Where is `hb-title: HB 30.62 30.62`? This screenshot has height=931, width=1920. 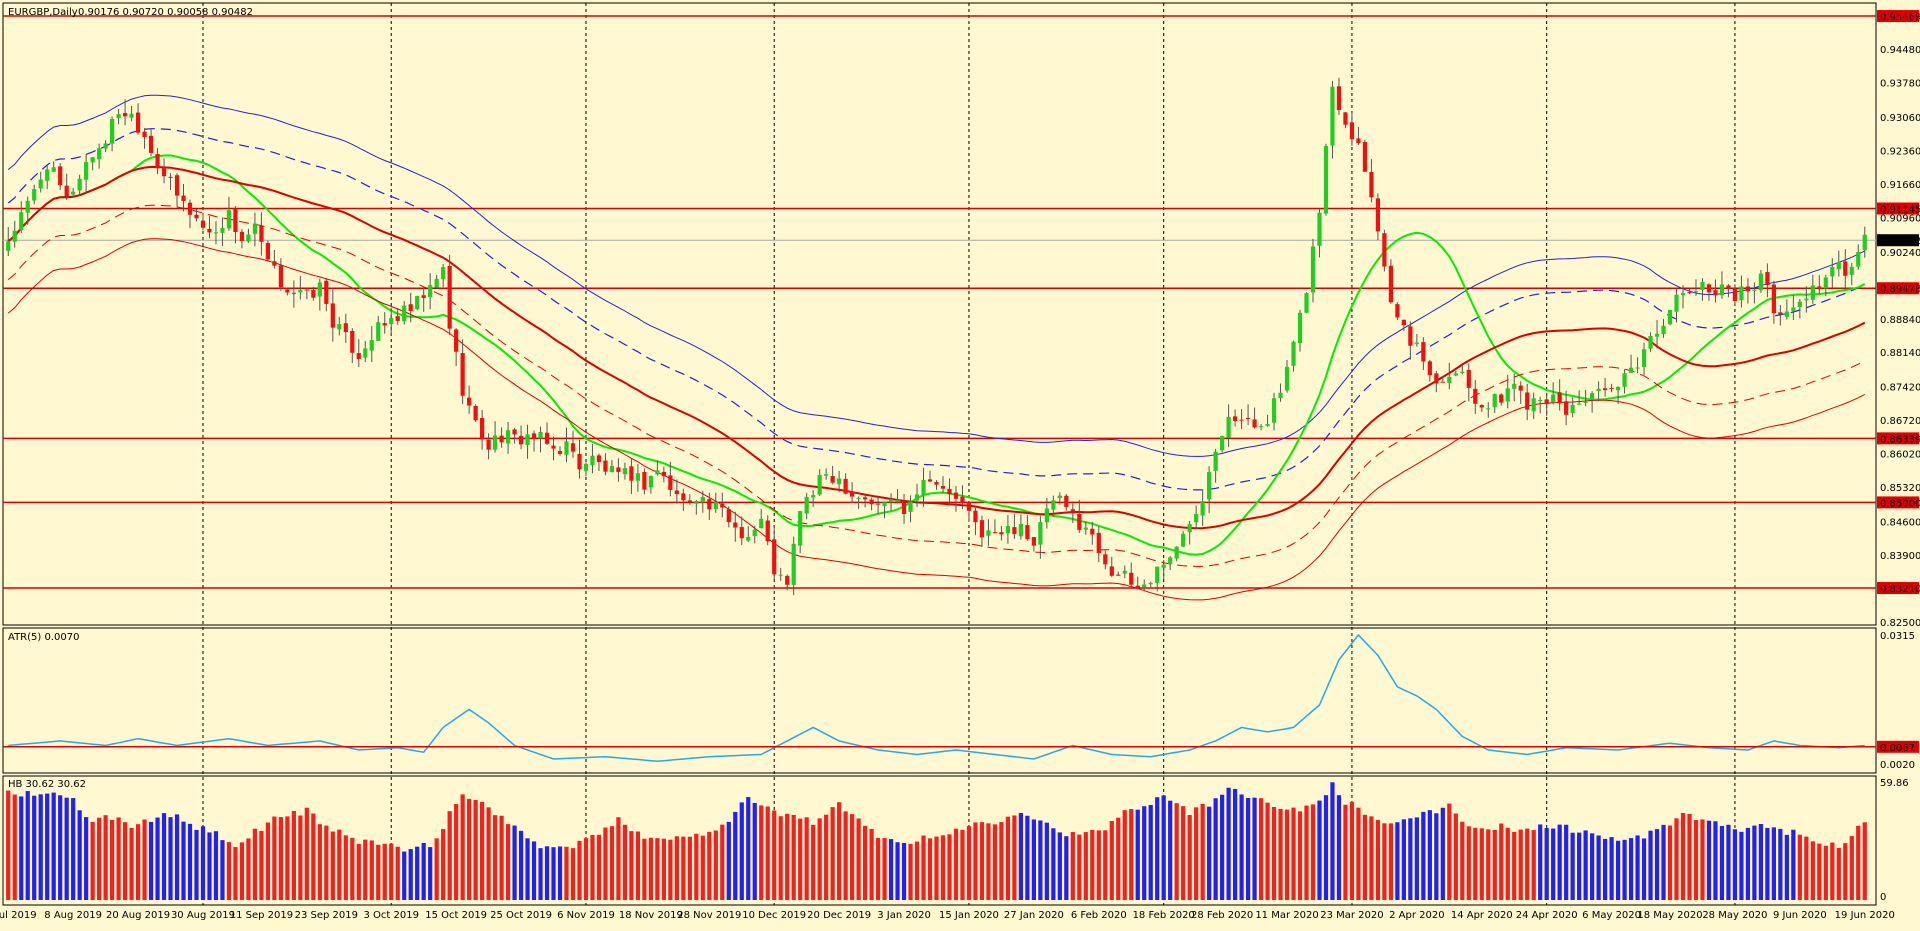 hb-title: HB 30.62 30.62 is located at coordinates (47, 784).